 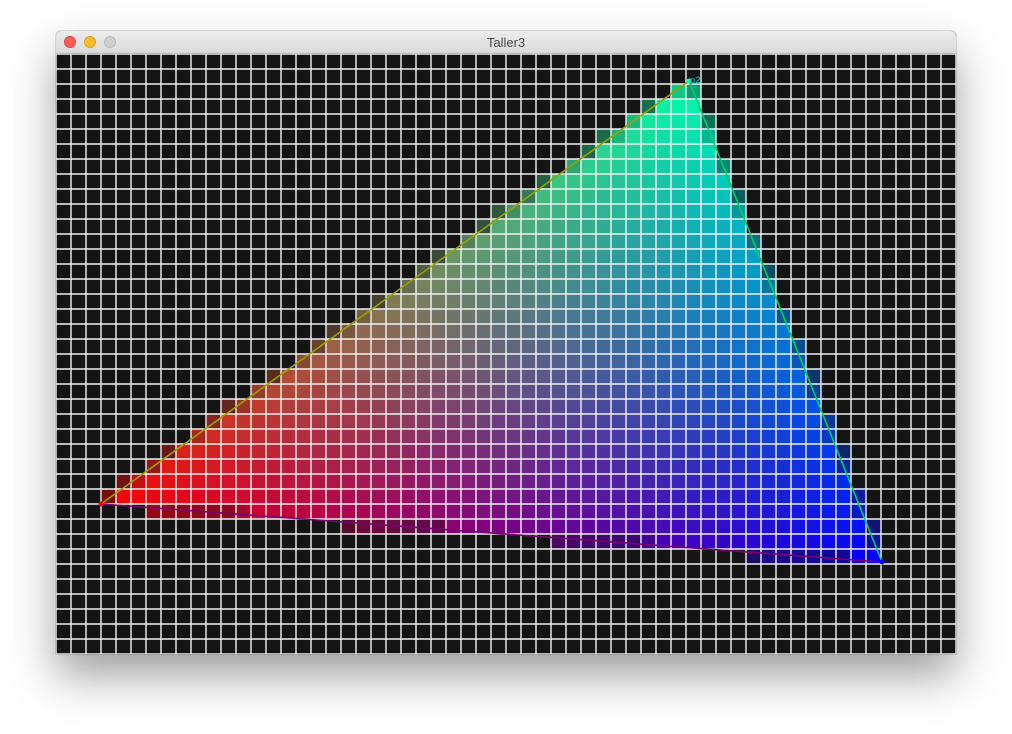 I want to click on maximize-window-button, so click(x=110, y=42).